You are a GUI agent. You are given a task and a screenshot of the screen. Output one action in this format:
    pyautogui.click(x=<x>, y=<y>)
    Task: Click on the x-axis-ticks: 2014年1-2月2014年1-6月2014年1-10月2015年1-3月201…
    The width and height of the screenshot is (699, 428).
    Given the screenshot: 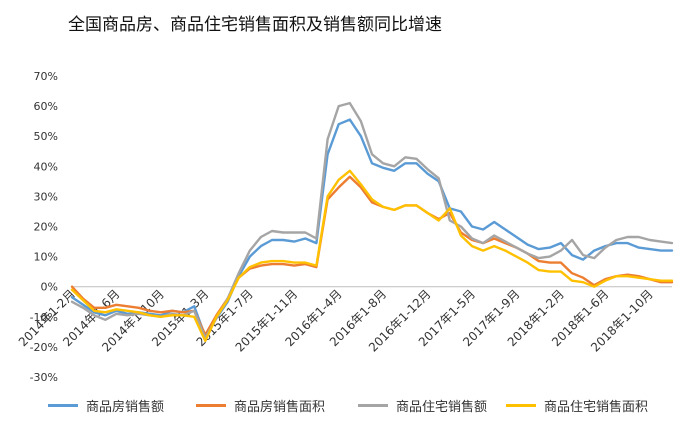 What is the action you would take?
    pyautogui.click(x=336, y=321)
    